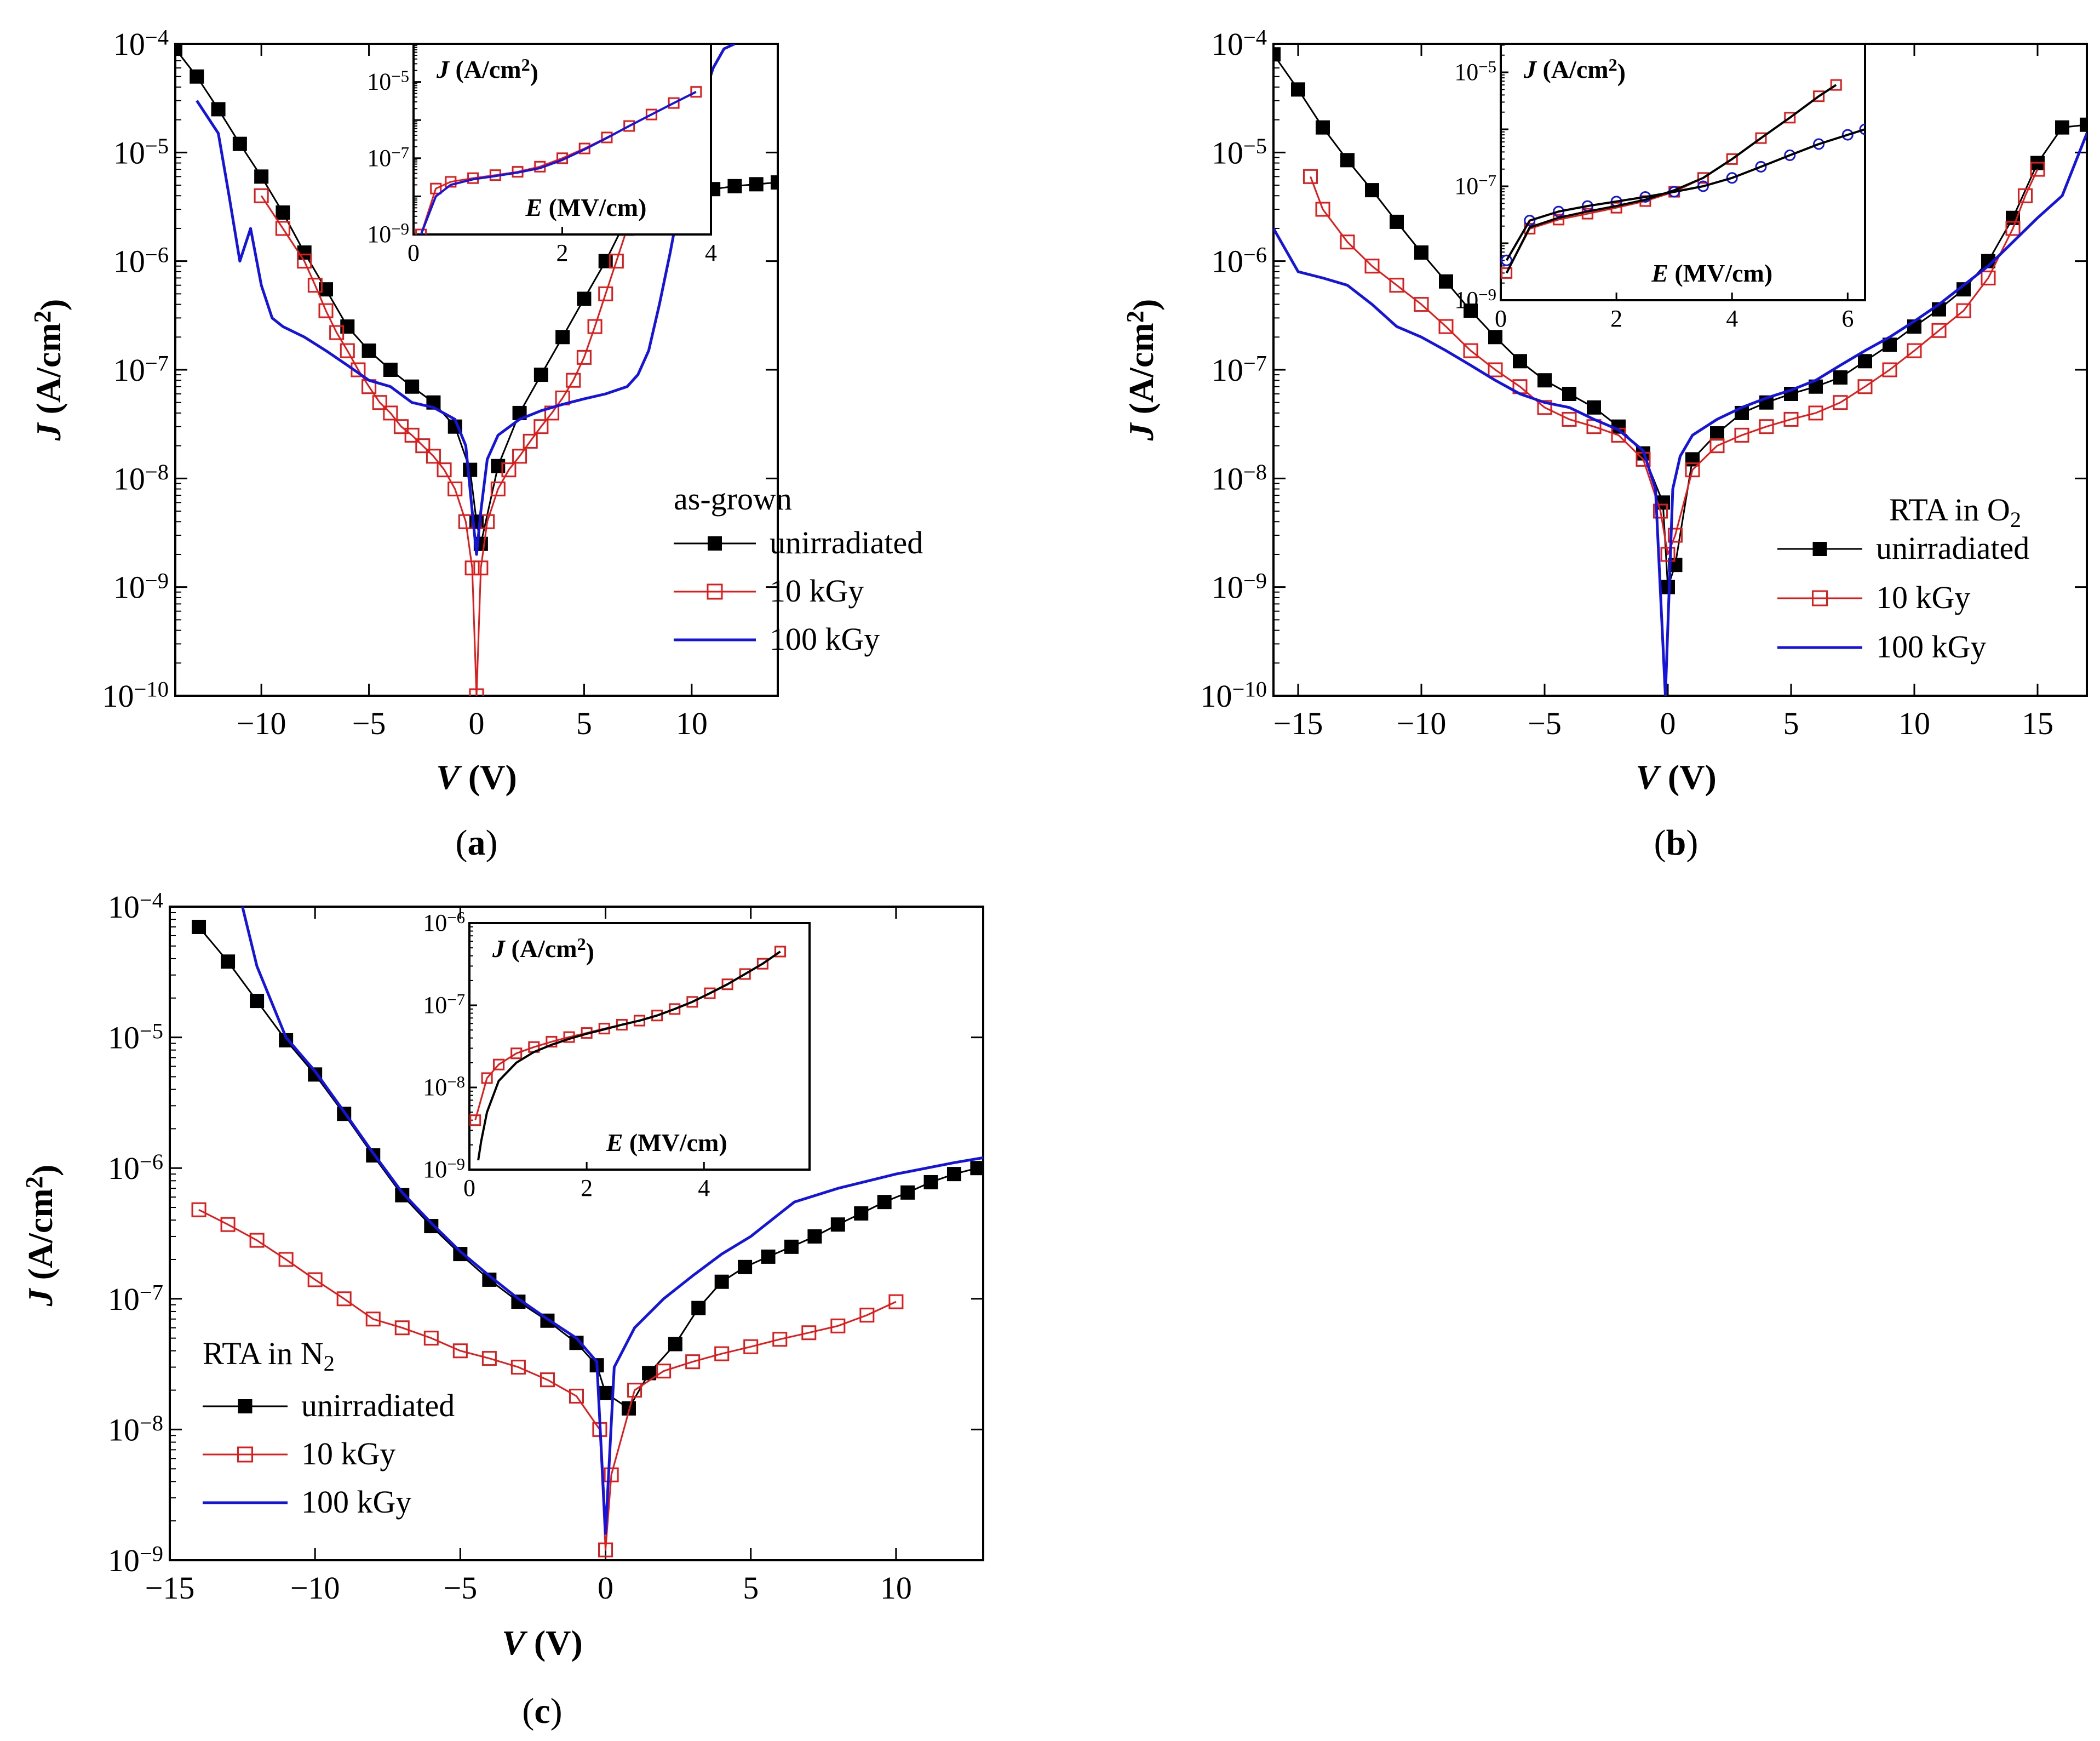  What do you see at coordinates (348, 1453) in the screenshot?
I see `legend-label: 10 kGy` at bounding box center [348, 1453].